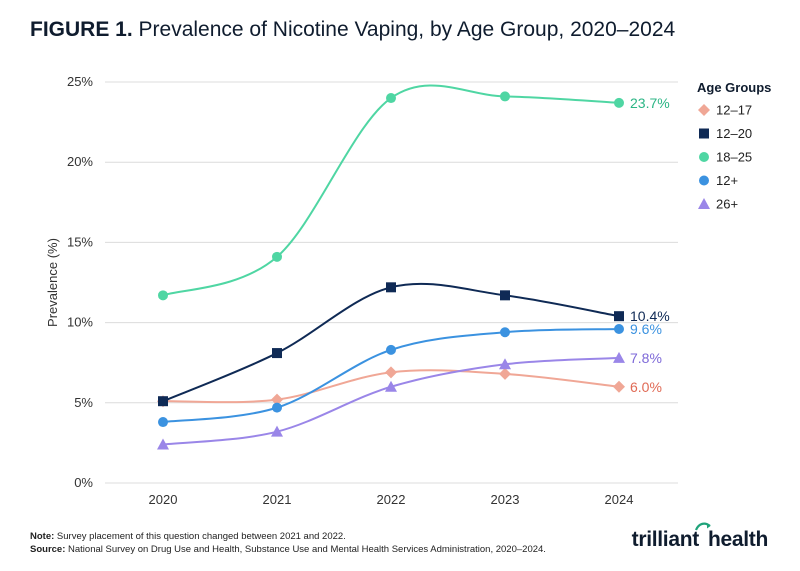  Describe the element at coordinates (81, 29) in the screenshot. I see `figure-label: FIGURE 1.` at that location.